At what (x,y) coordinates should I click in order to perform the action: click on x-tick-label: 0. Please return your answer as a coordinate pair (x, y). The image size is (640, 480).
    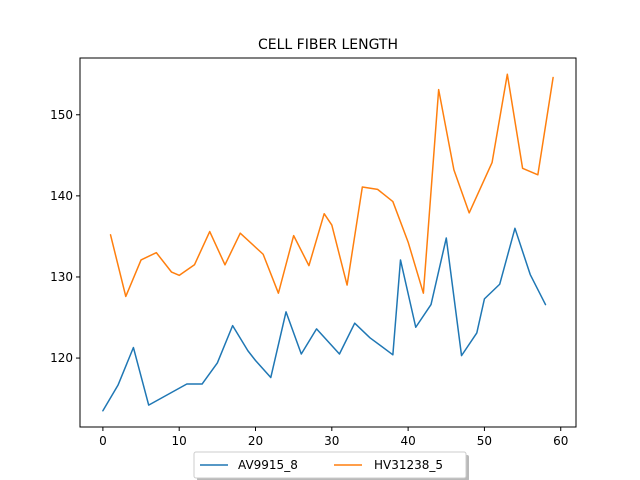
    Looking at the image, I should click on (103, 441).